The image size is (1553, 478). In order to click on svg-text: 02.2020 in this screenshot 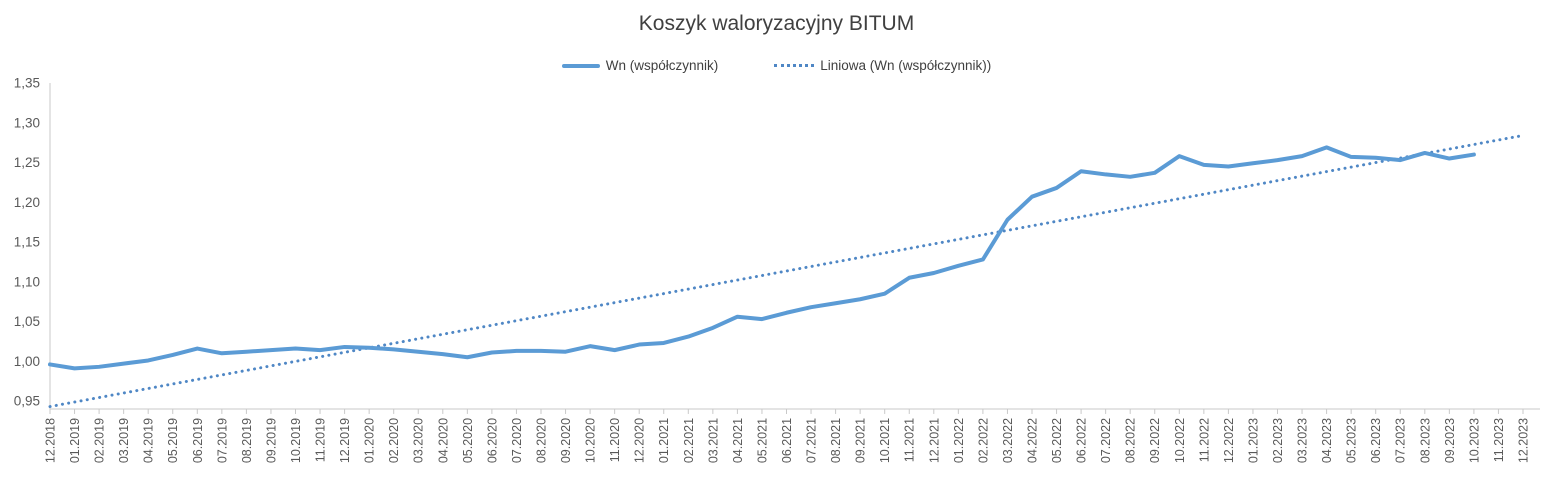, I will do `click(394, 440)`.